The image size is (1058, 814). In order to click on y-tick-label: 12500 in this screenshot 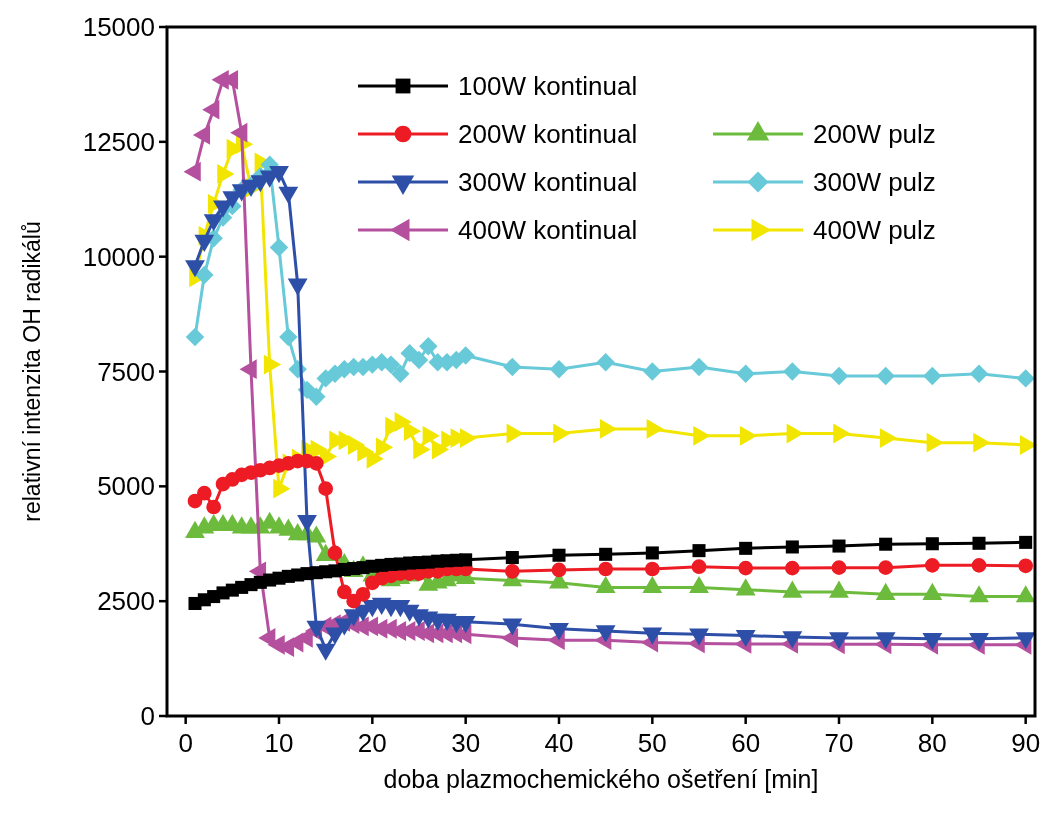, I will do `click(118, 141)`.